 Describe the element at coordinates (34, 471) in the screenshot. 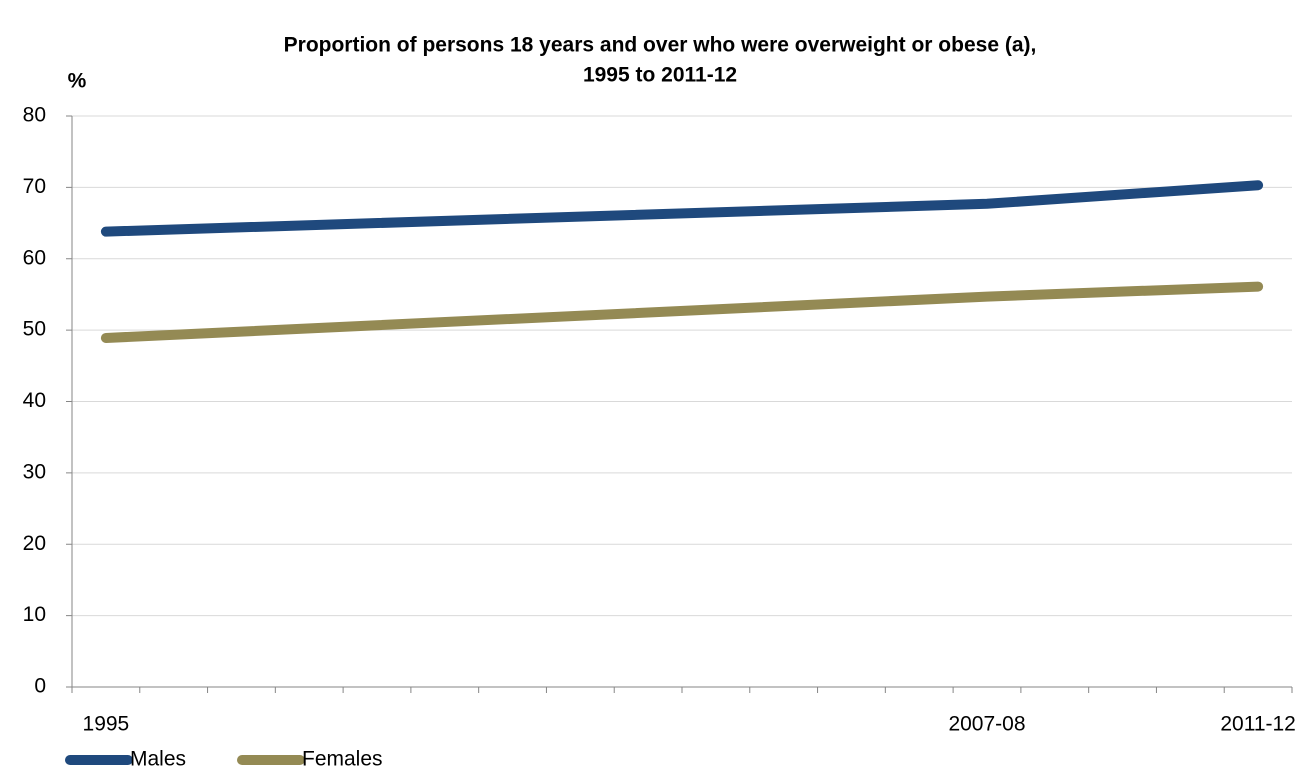

I see `y-tick-label: 30` at that location.